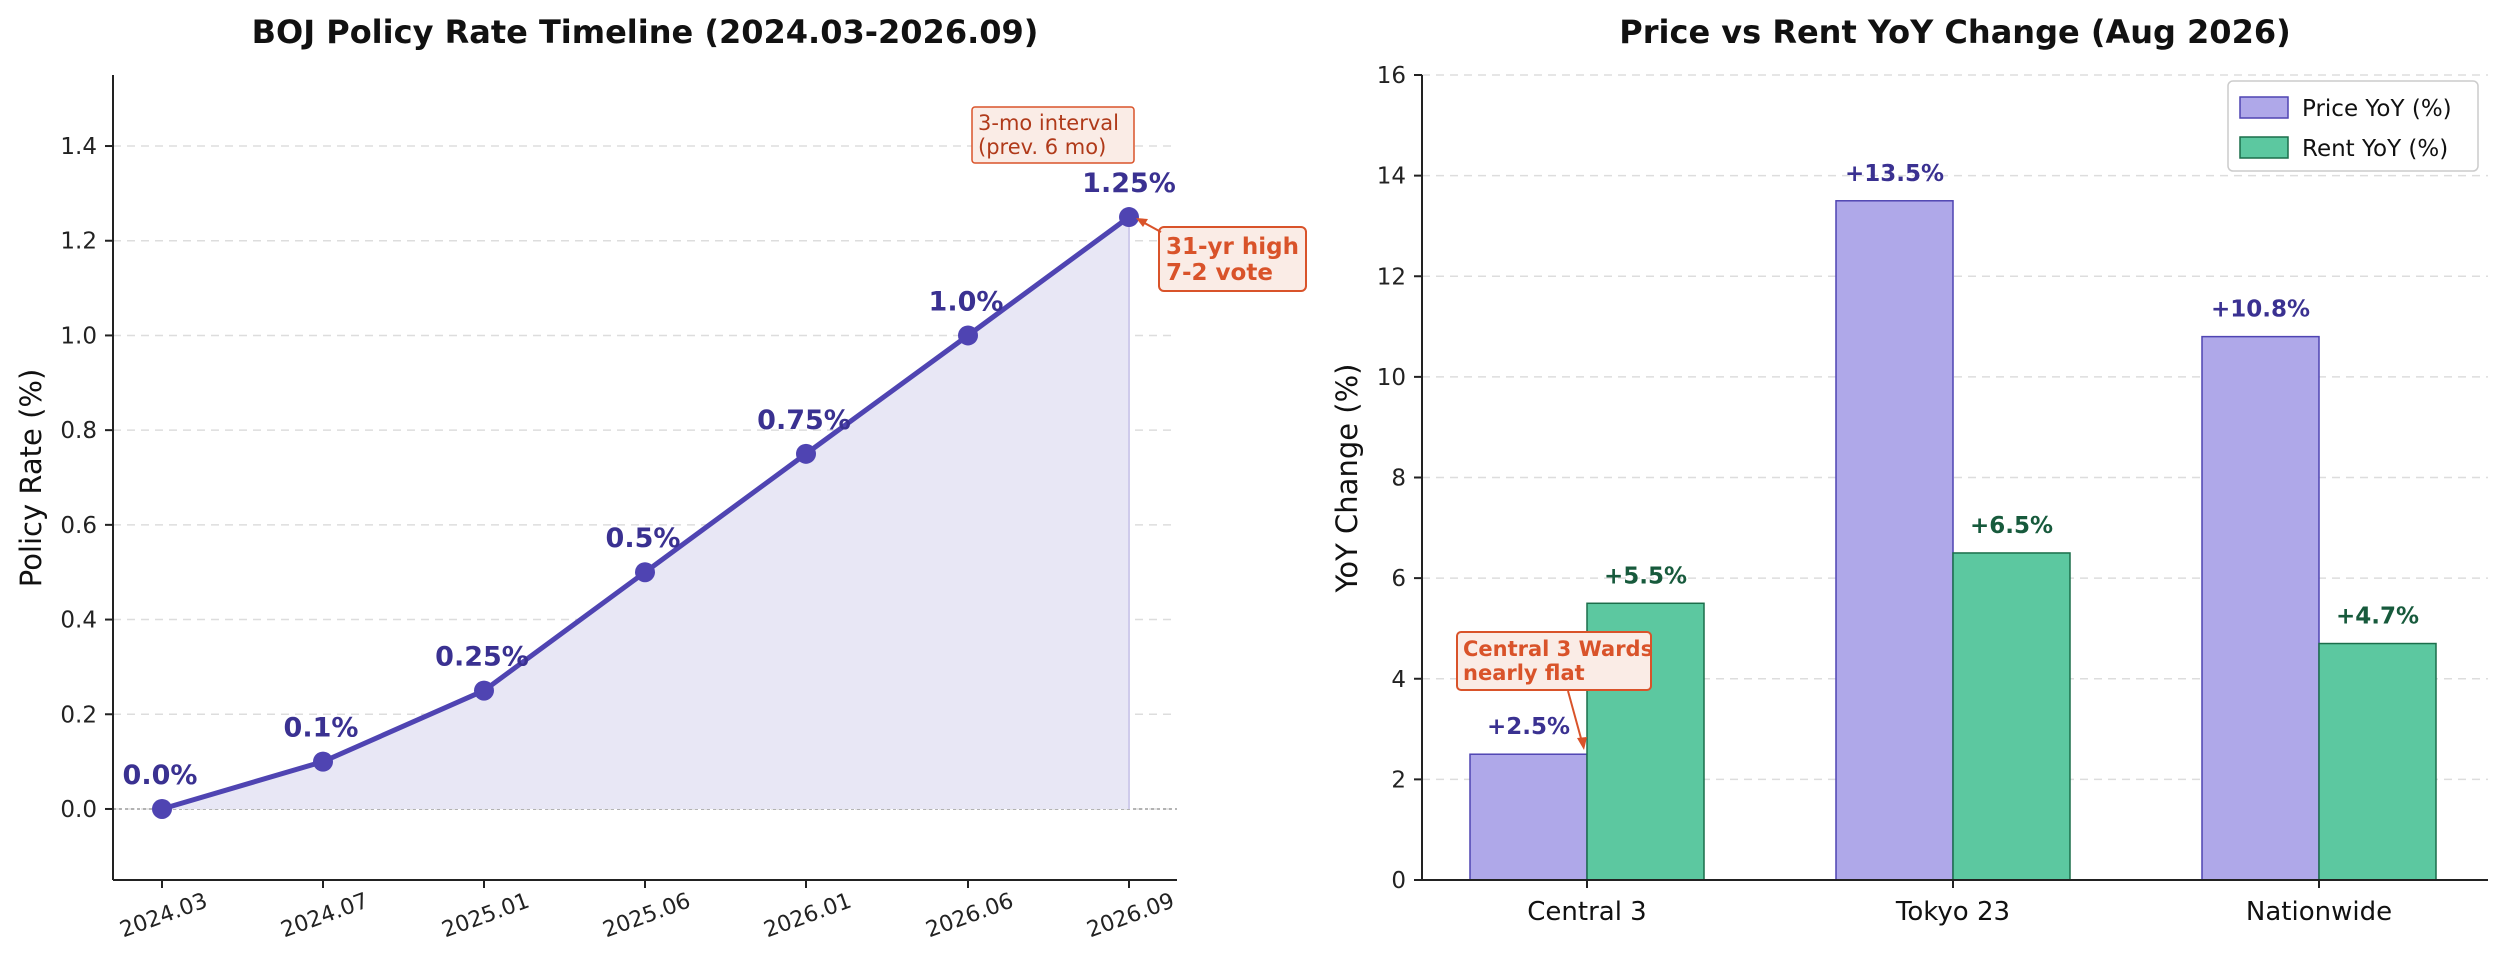 The image size is (2502, 978). What do you see at coordinates (1398, 579) in the screenshot?
I see `y-tick-label: 6` at bounding box center [1398, 579].